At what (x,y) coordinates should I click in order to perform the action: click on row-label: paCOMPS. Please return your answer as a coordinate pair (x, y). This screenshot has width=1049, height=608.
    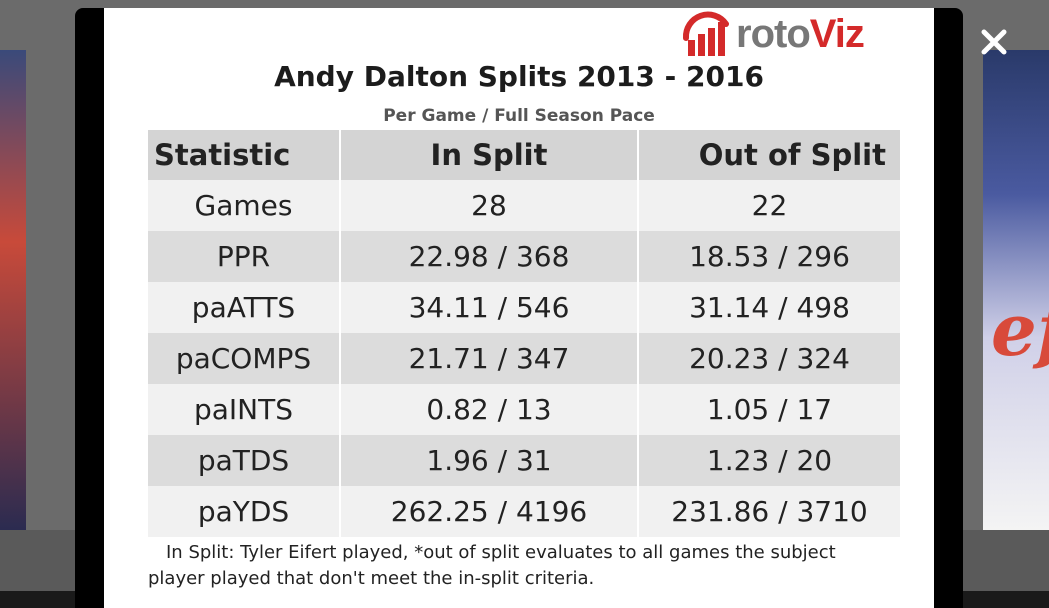
    Looking at the image, I should click on (244, 358).